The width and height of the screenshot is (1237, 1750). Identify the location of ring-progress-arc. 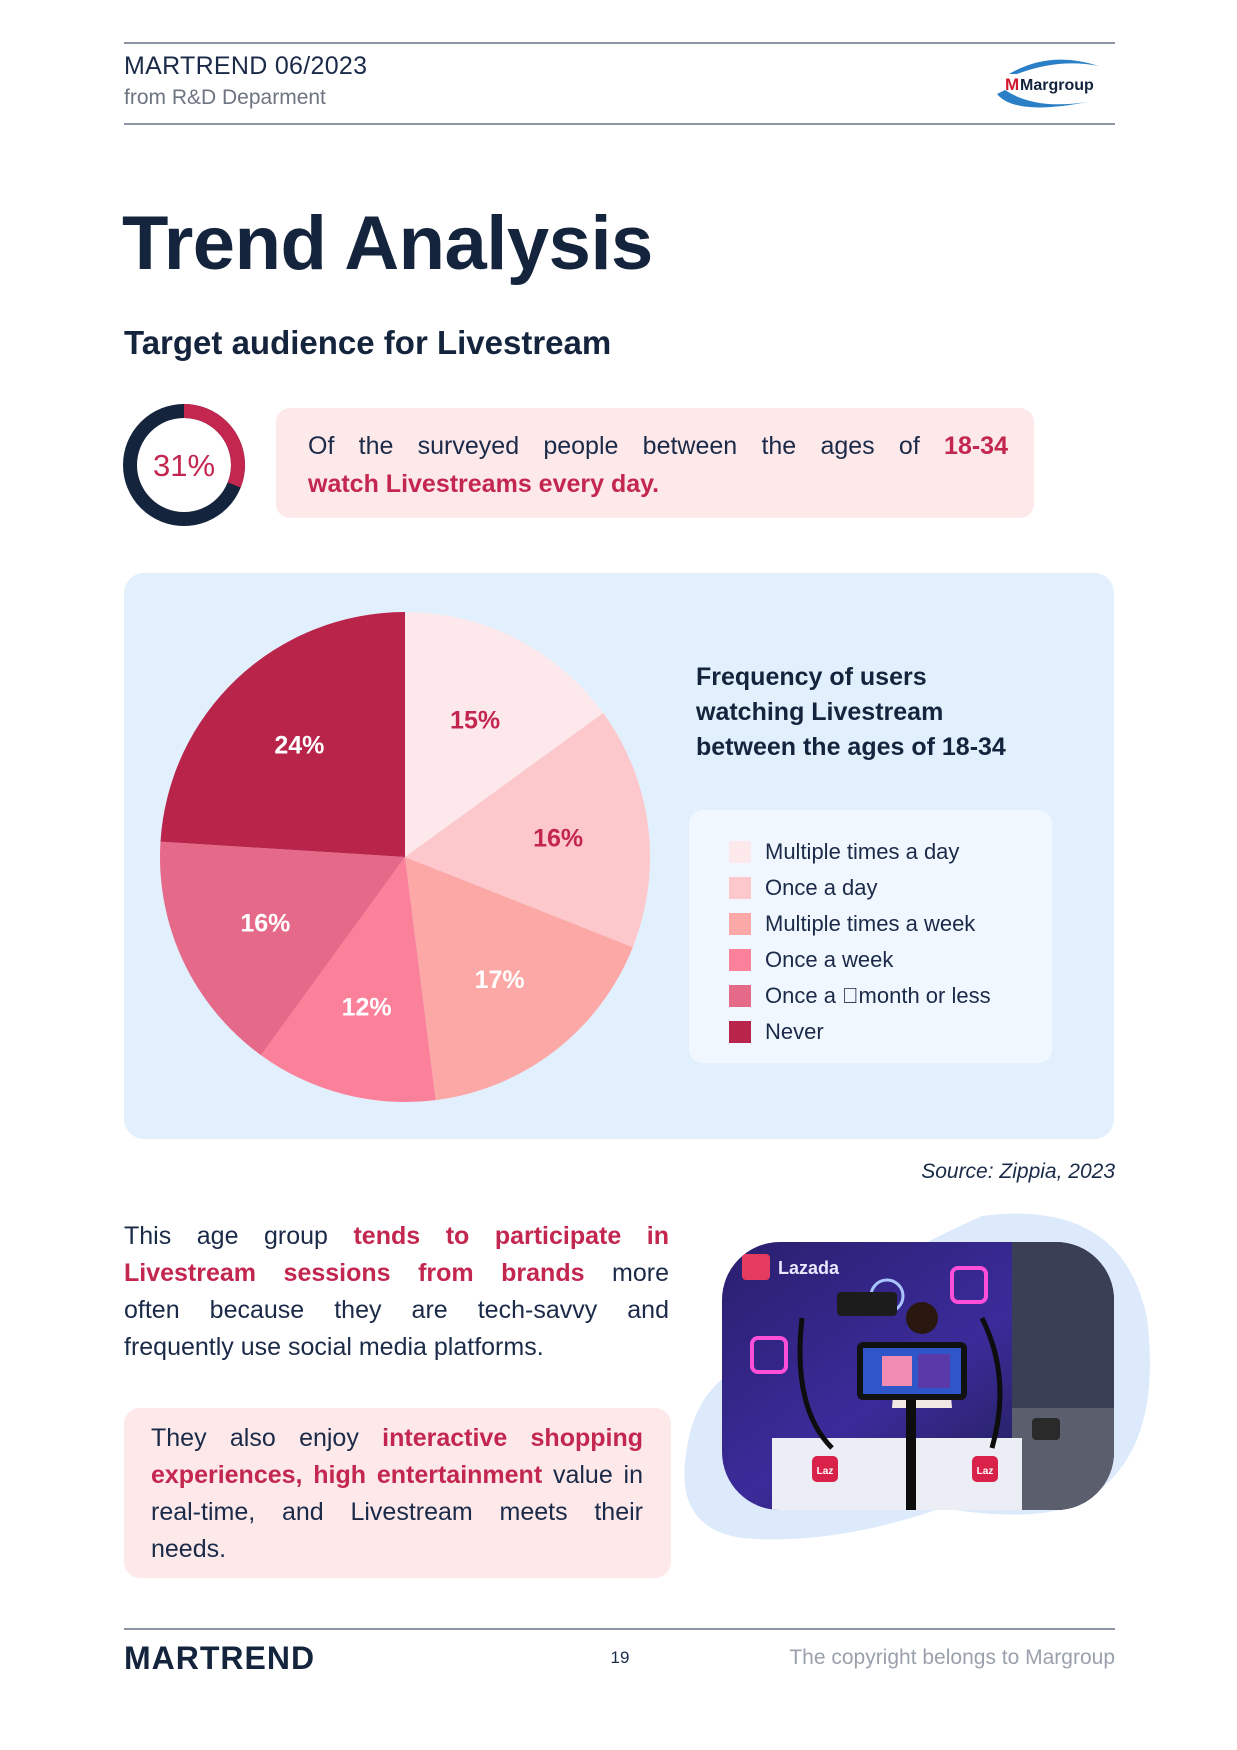
(184, 465).